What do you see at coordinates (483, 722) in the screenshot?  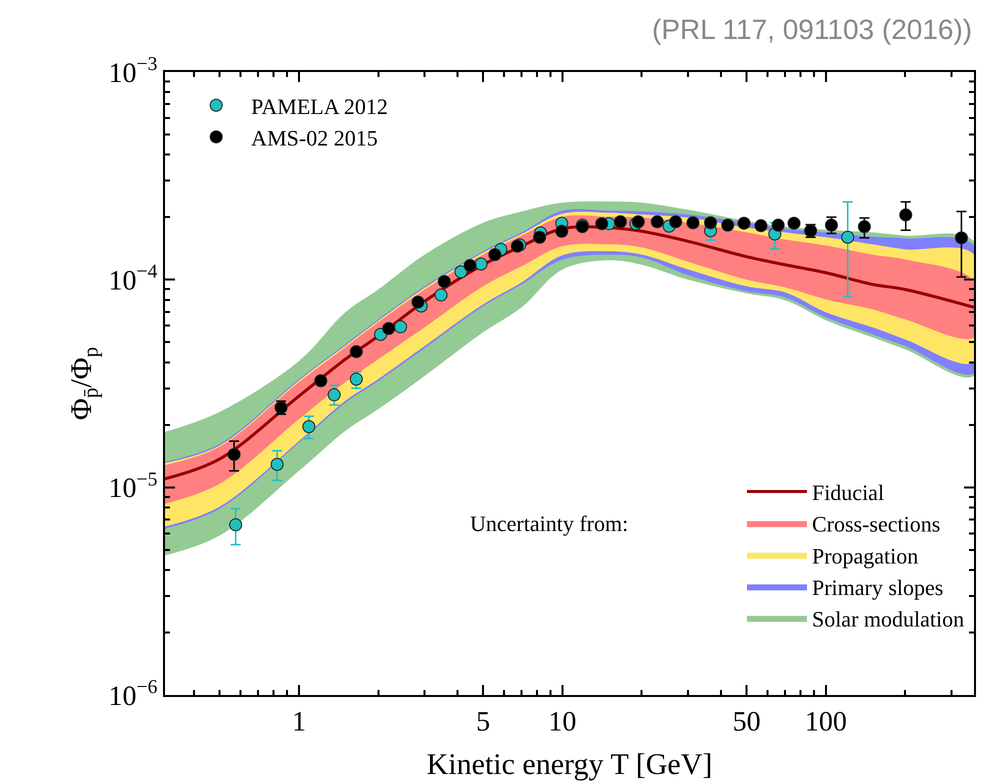 I see `x-tick-label: 5` at bounding box center [483, 722].